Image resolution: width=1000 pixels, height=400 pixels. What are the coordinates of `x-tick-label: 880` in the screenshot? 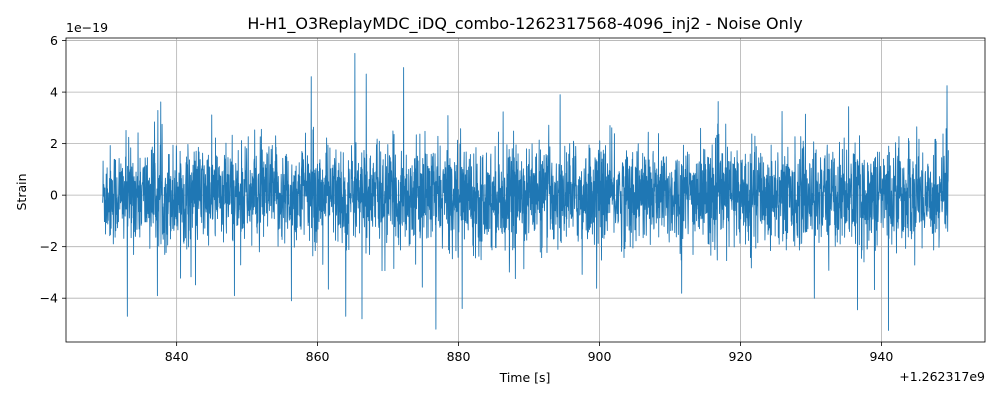 It's located at (459, 356).